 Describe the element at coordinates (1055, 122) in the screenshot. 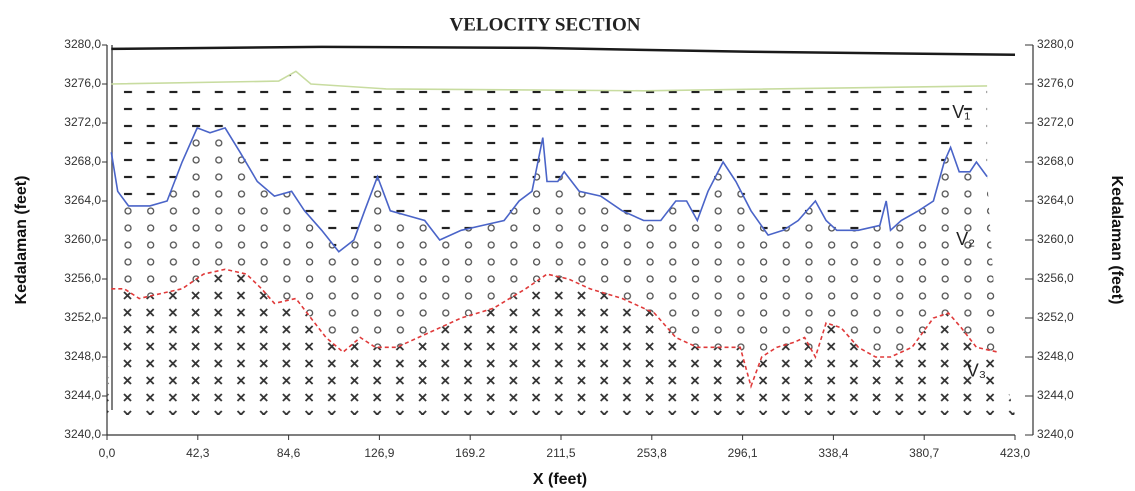

I see `y2-tick-label: 3272,0` at that location.